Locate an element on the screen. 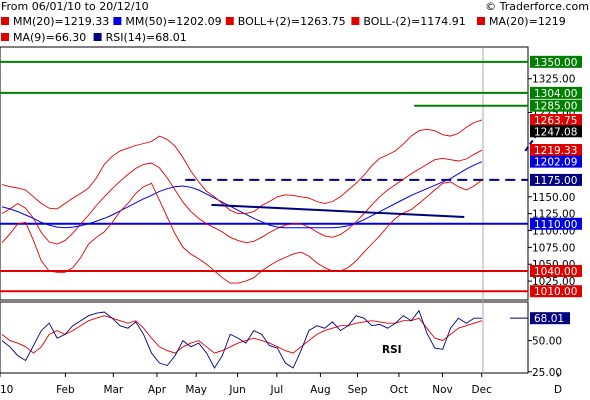 The height and width of the screenshot is (400, 590). legend-entry: MA(9)=66.30 is located at coordinates (49, 37).